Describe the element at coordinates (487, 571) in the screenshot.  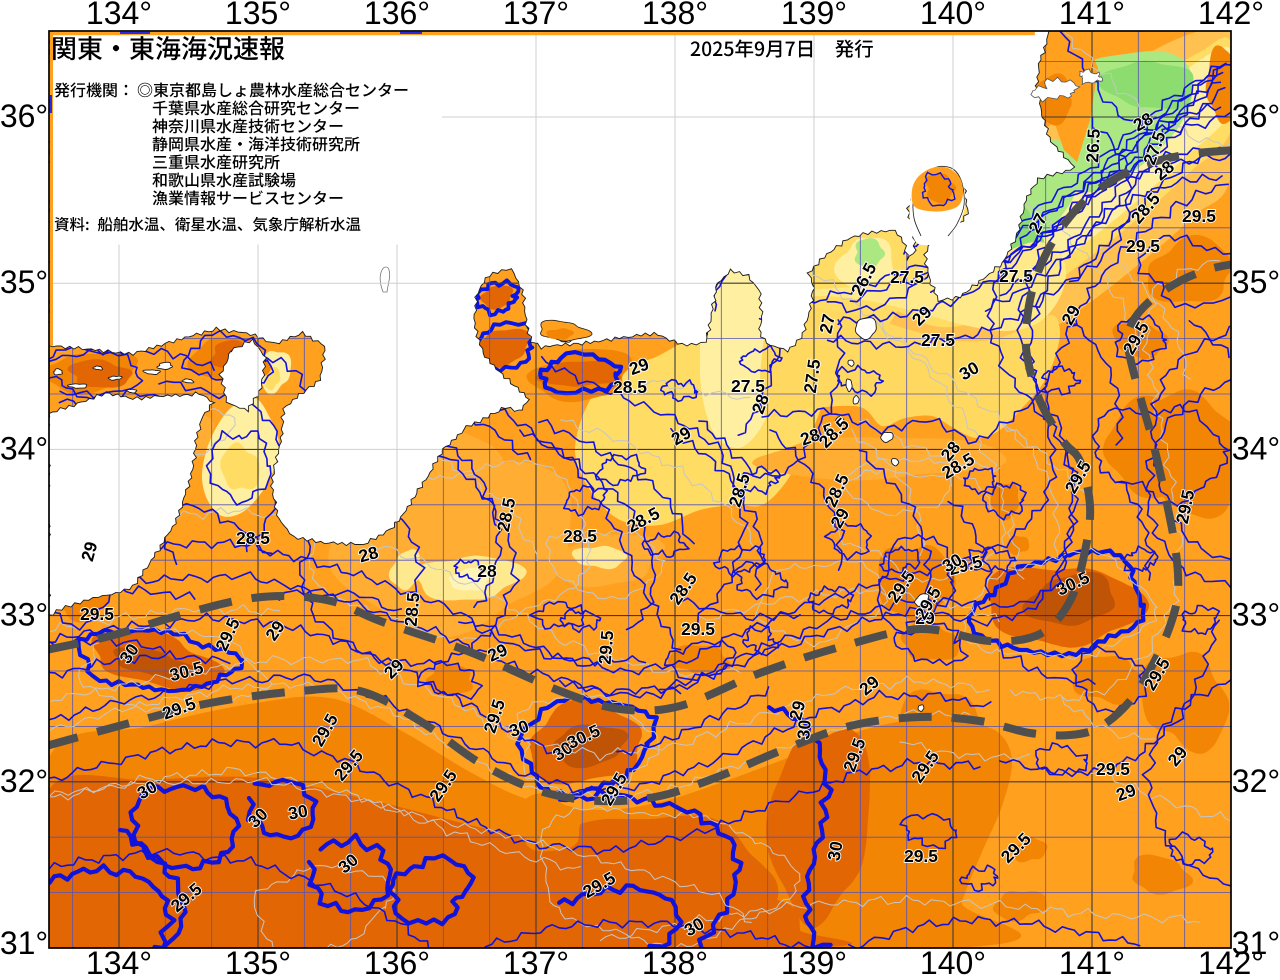
I see `svg-text: 28` at that location.